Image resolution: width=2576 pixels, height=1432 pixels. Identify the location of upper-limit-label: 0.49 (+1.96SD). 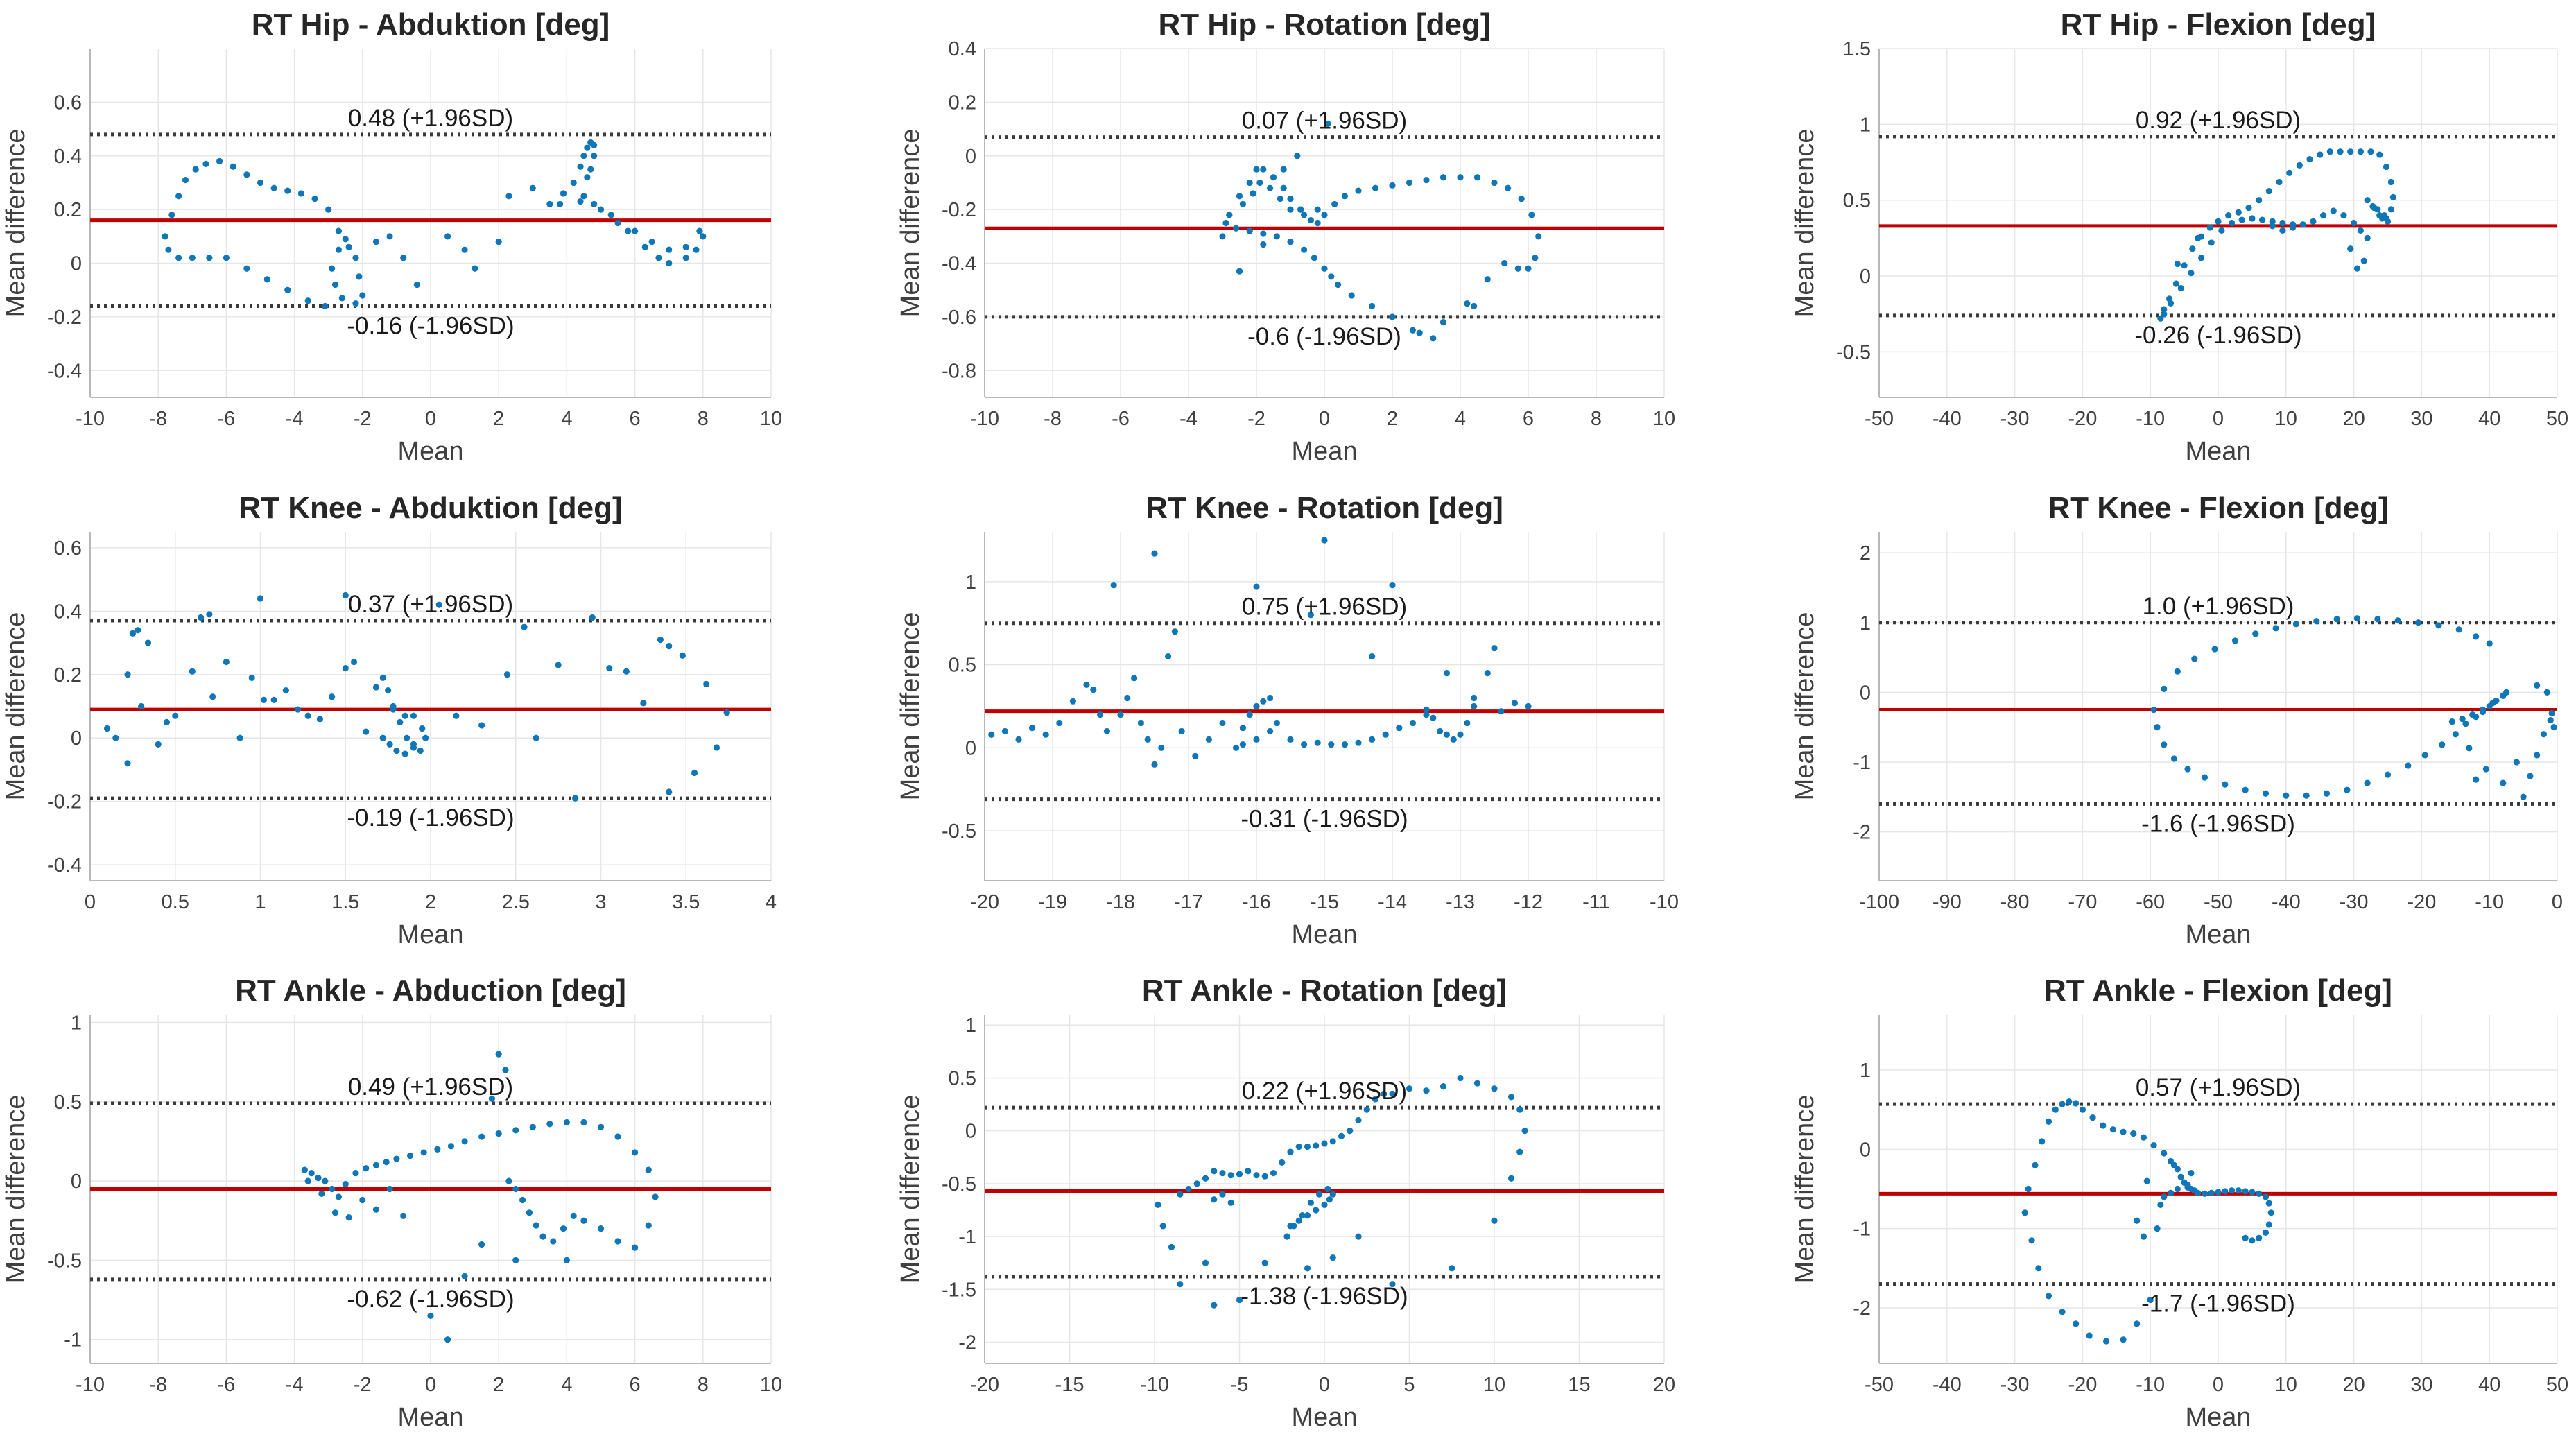
(430, 1087).